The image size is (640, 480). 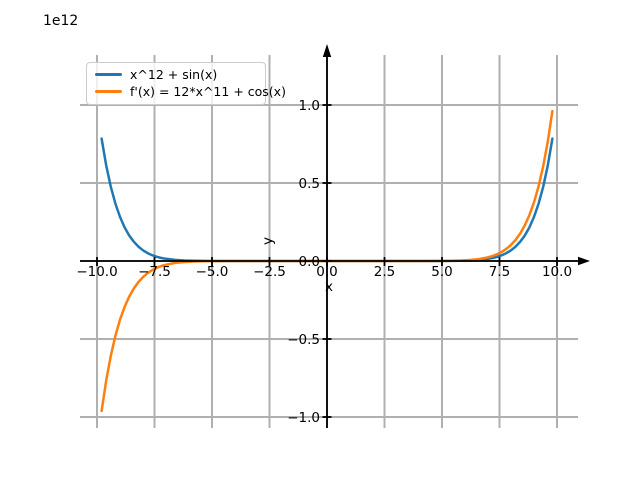 I want to click on legend-label: x^12 + sin(x), so click(x=174, y=74).